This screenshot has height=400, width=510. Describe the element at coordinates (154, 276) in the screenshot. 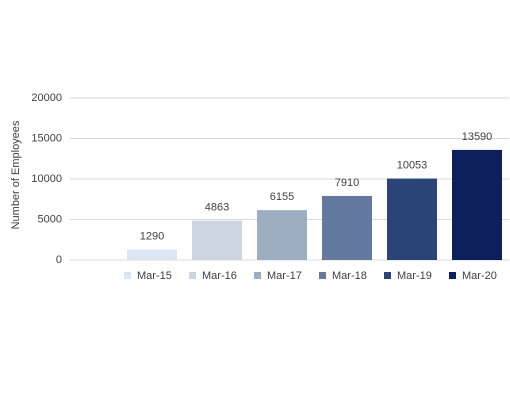

I see `x-tick-label: Mar-15` at that location.